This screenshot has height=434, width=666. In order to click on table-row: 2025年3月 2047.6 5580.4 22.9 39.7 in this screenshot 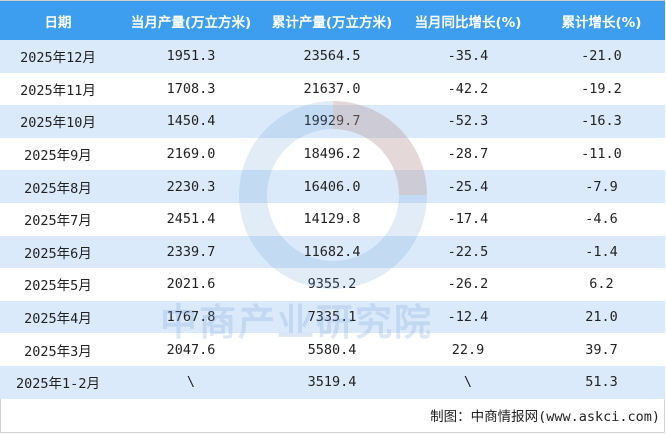, I will do `click(332, 349)`.